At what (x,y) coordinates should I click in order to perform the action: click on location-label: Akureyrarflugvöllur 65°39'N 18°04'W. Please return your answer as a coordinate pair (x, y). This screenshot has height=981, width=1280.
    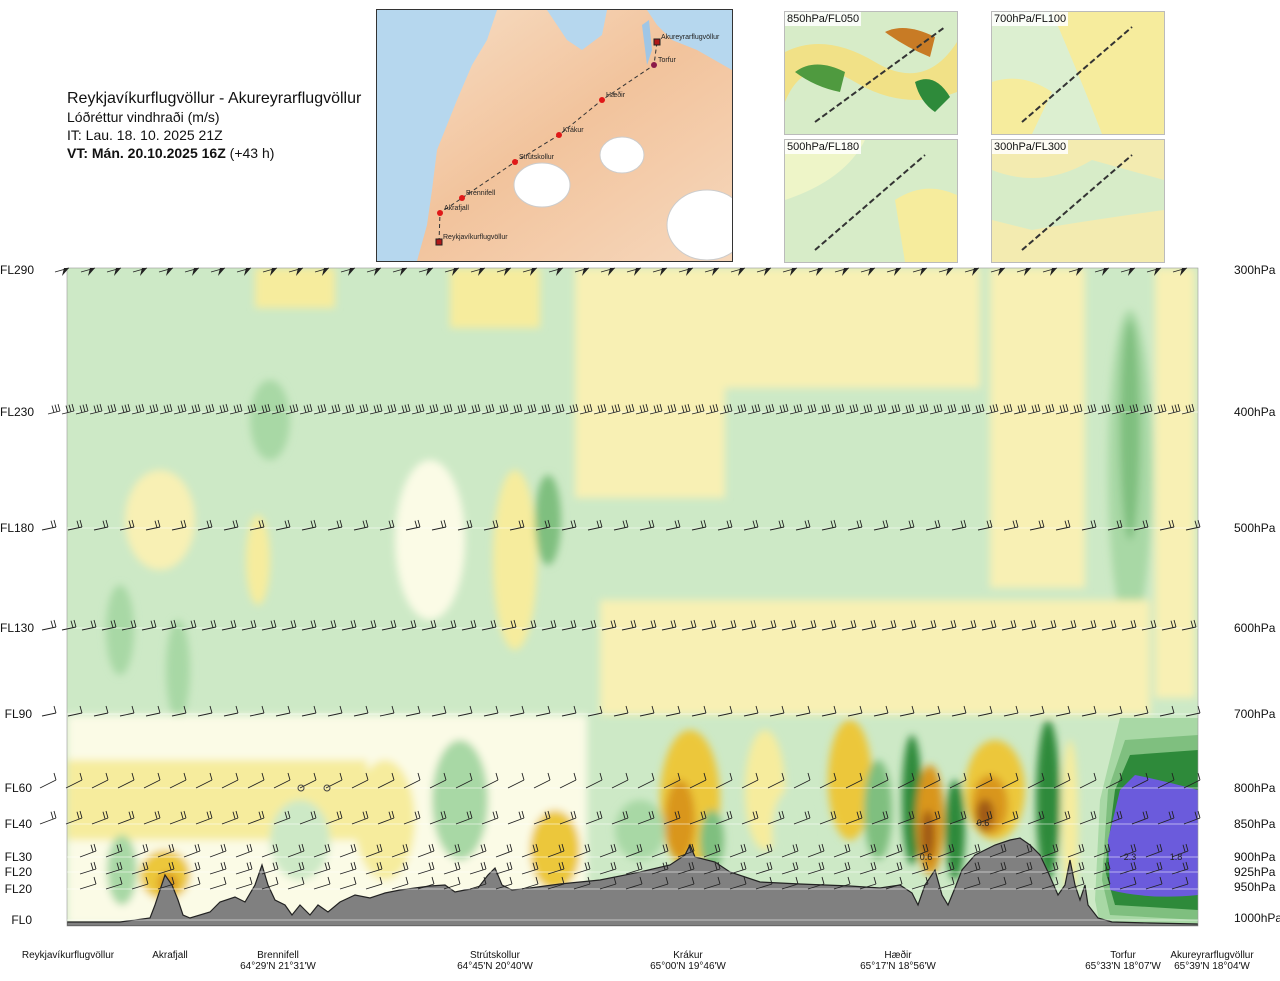
    Looking at the image, I should click on (1212, 961).